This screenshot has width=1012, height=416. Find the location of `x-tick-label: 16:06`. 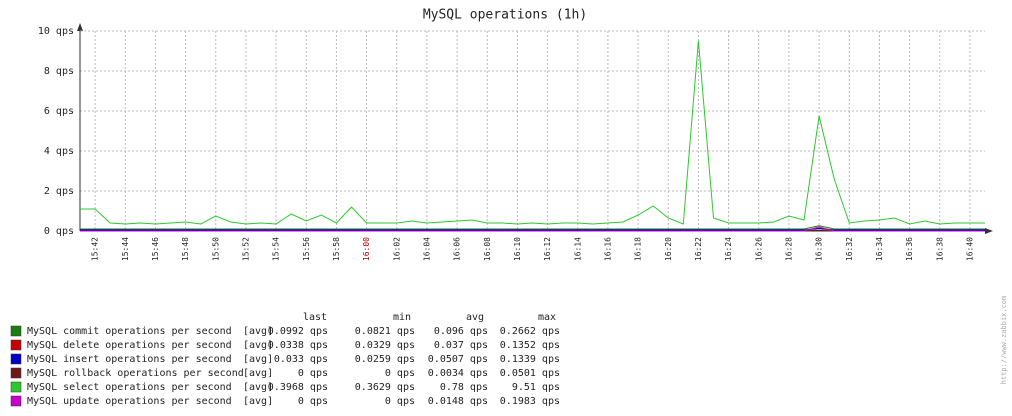

x-tick-label: 16:06 is located at coordinates (457, 249).